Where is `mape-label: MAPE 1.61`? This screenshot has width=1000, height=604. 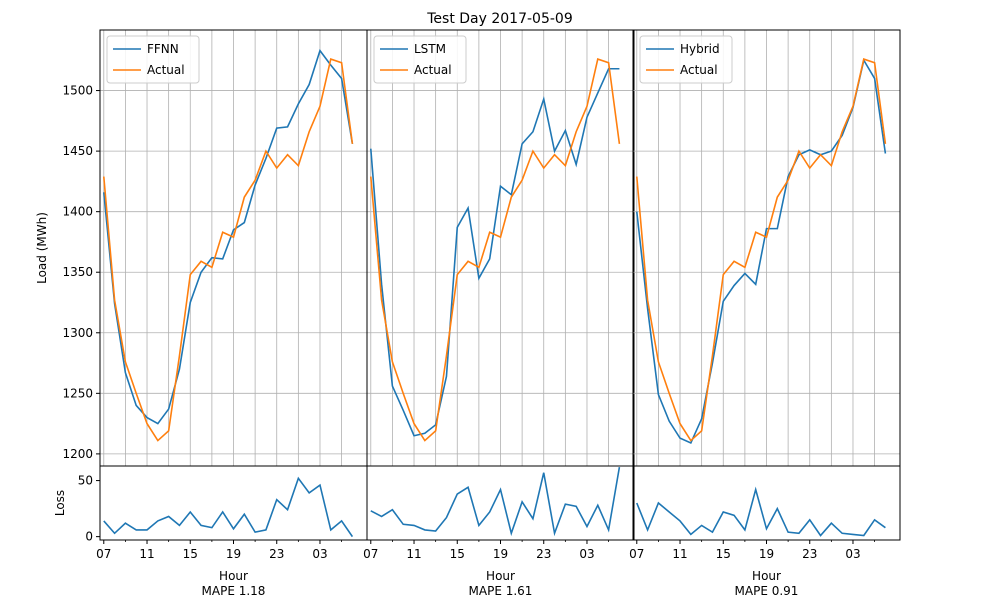 mape-label: MAPE 1.61 is located at coordinates (501, 591).